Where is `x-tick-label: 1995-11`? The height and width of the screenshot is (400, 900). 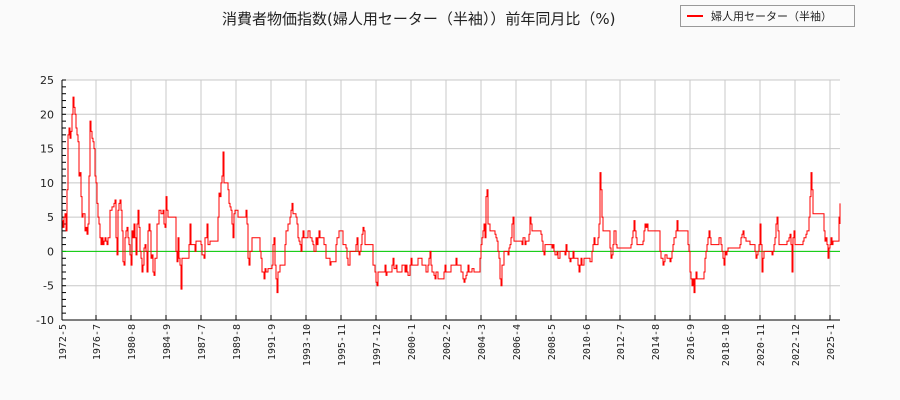 x-tick-label: 1995-11 is located at coordinates (342, 345).